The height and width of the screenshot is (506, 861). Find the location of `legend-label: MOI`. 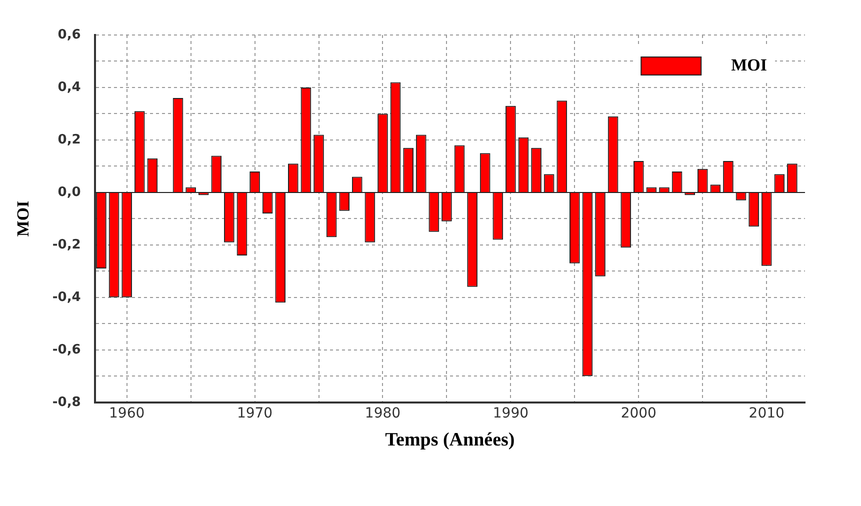

legend-label: MOI is located at coordinates (749, 64).